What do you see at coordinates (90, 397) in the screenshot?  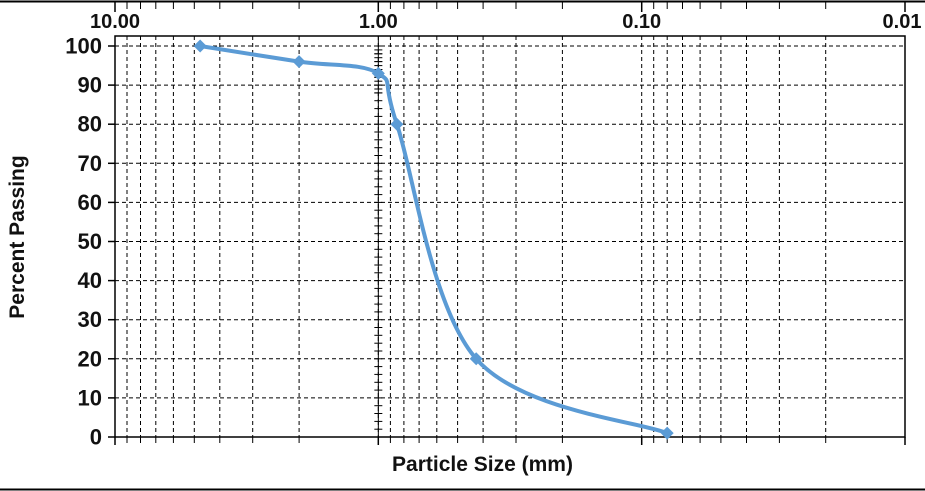 I see `y-tick-label: 10` at bounding box center [90, 397].